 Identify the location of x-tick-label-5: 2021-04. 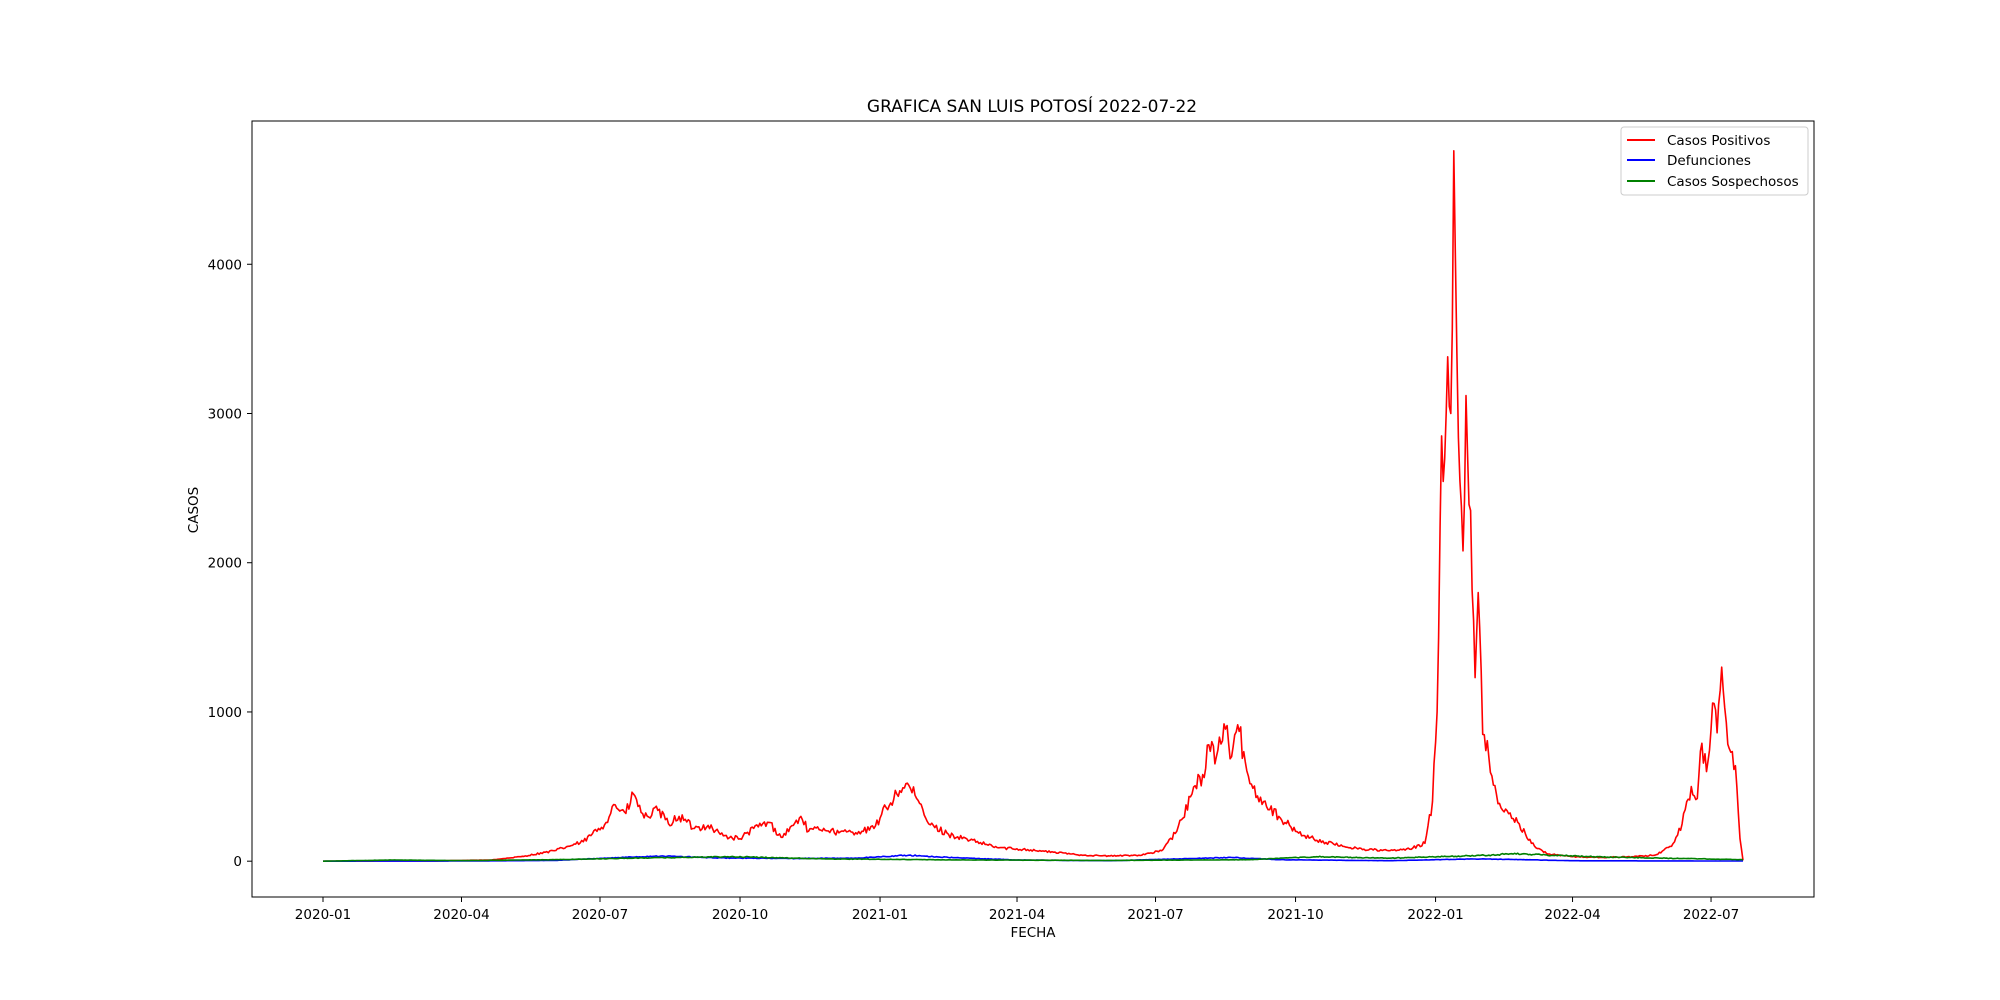
(1017, 915).